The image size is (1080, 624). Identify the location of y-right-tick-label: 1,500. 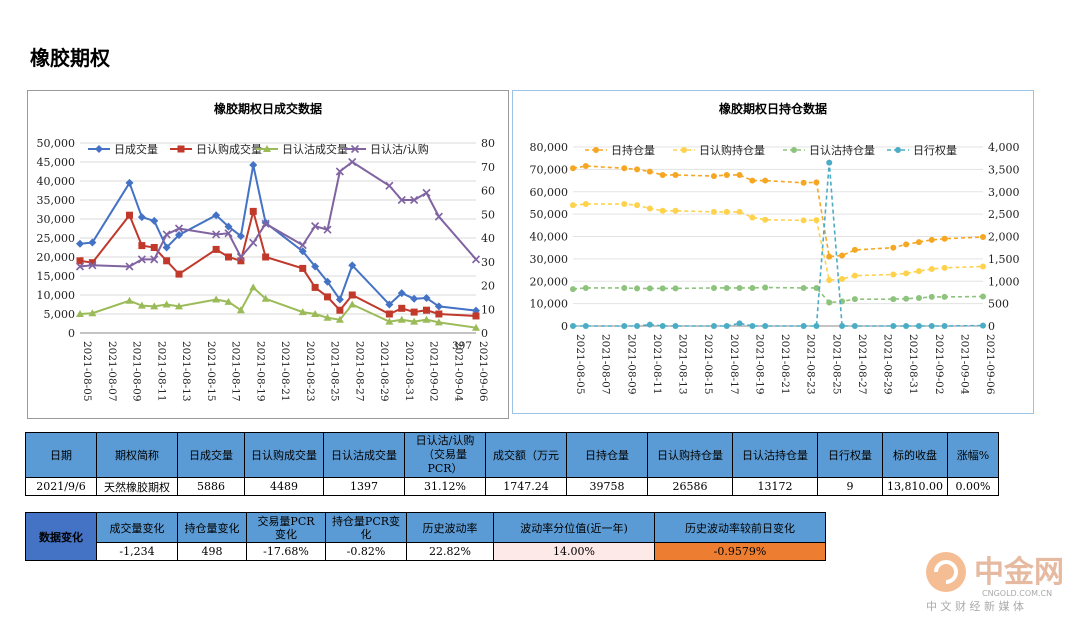
(1004, 259).